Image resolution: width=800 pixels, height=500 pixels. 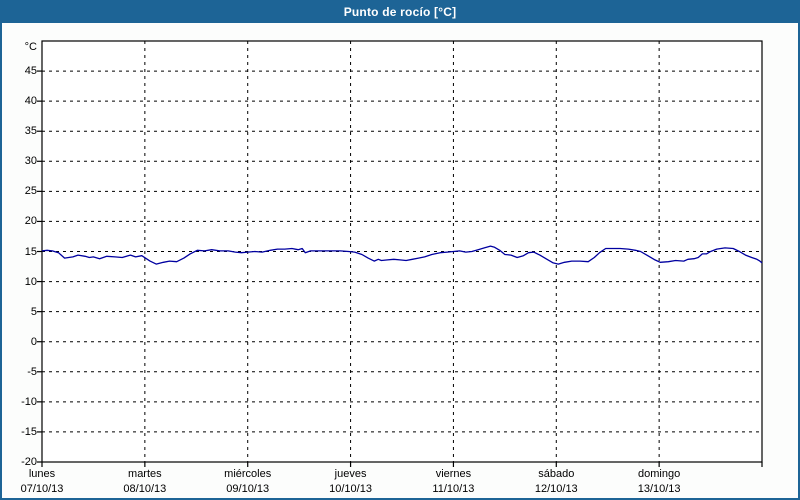 I want to click on x-day-label: martes 08/10/13, so click(x=145, y=482).